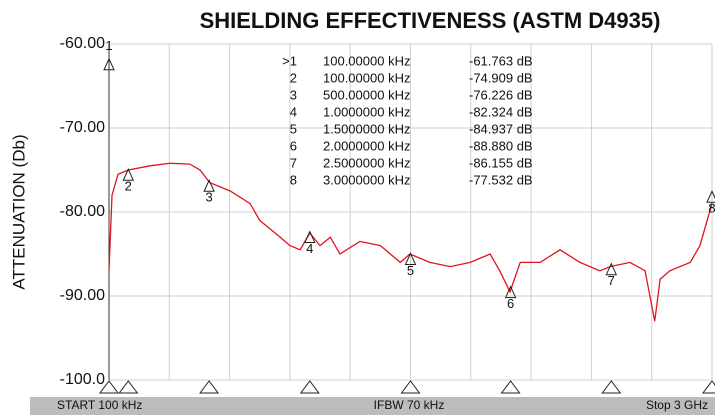  What do you see at coordinates (82, 211) in the screenshot?
I see `y-tick-label: -80.00` at bounding box center [82, 211].